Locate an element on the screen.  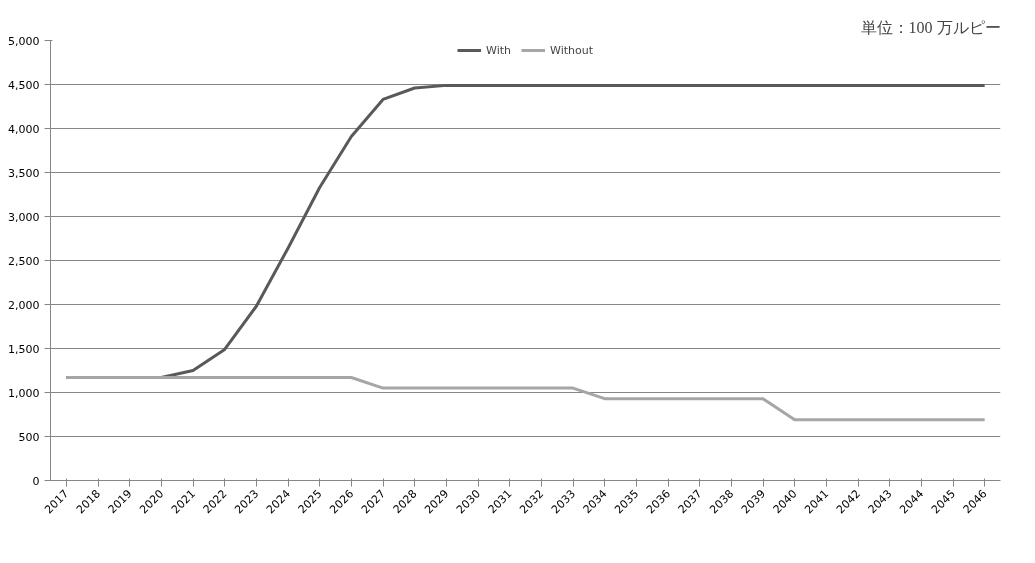
y-tick-label: 500 is located at coordinates (29, 437).